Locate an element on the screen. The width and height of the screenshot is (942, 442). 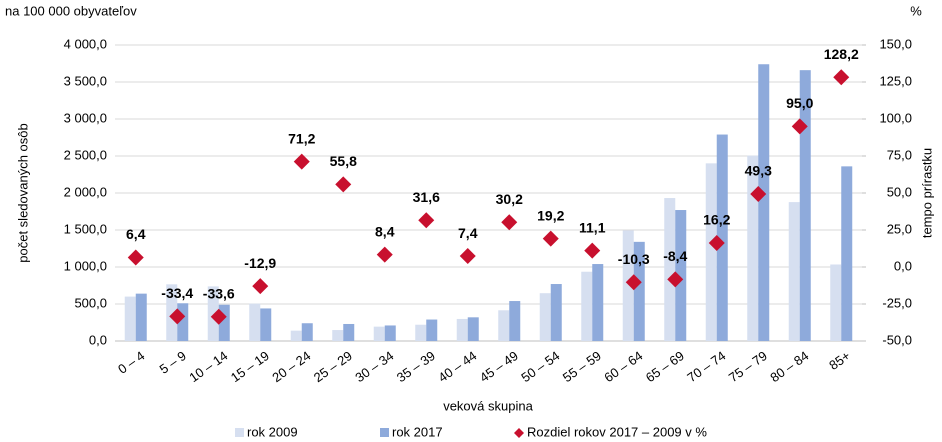
y-unit-label: na 100 000 obyvateľov is located at coordinates (71, 10).